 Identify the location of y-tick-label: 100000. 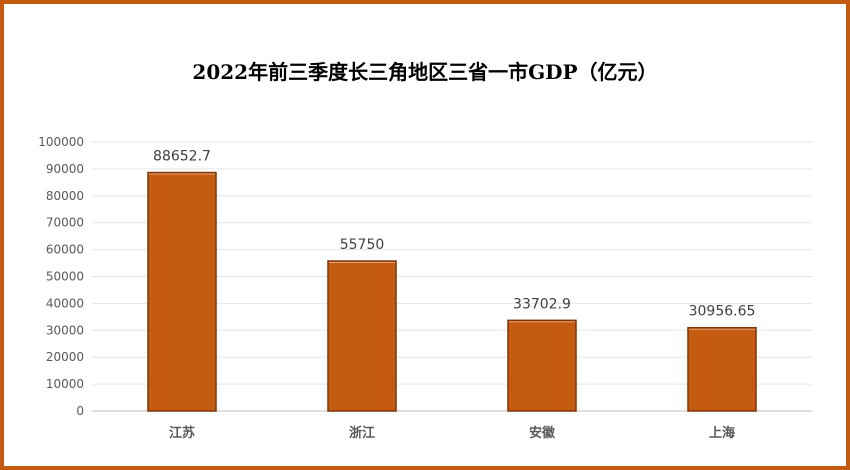
(61, 142).